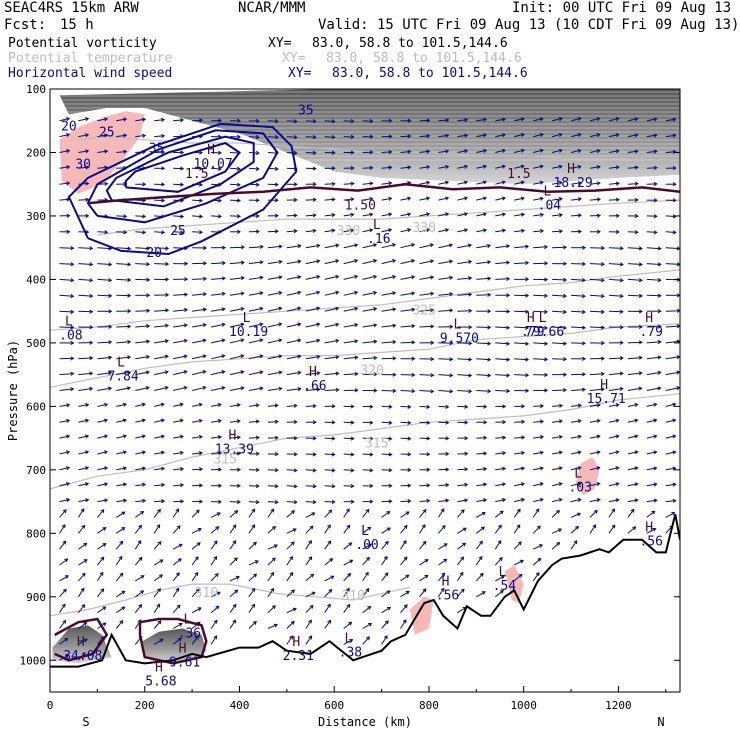 Image resolution: width=740 pixels, height=740 pixels. I want to click on pv-surface-loop, so click(81, 639).